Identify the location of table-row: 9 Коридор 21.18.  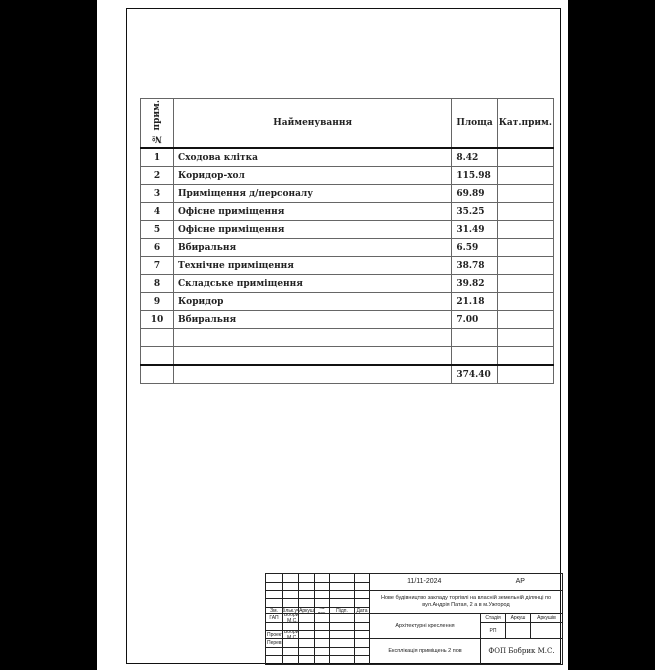
(347, 301).